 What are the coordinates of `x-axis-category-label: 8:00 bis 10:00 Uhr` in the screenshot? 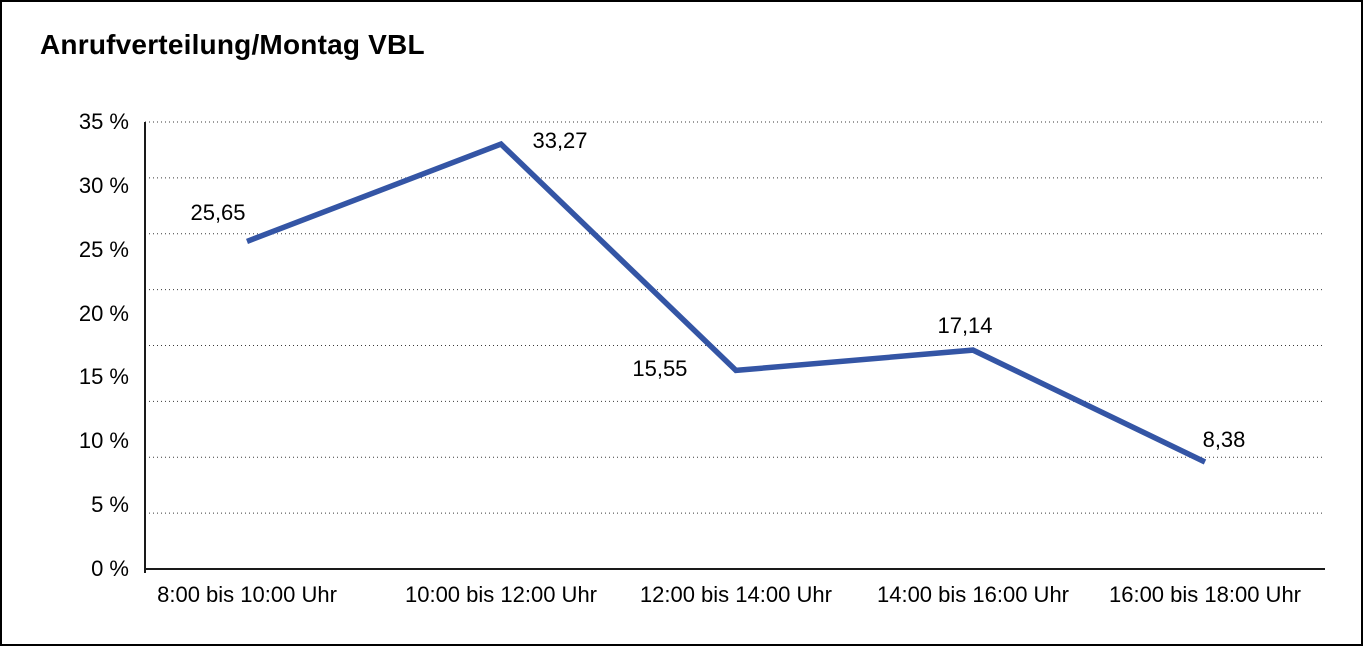 It's located at (247, 594).